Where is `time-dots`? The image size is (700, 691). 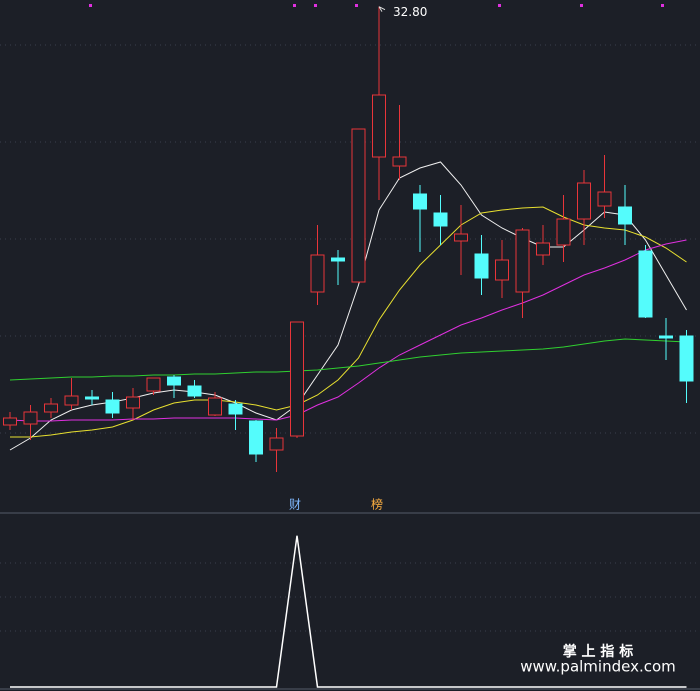
time-dots is located at coordinates (376, 5).